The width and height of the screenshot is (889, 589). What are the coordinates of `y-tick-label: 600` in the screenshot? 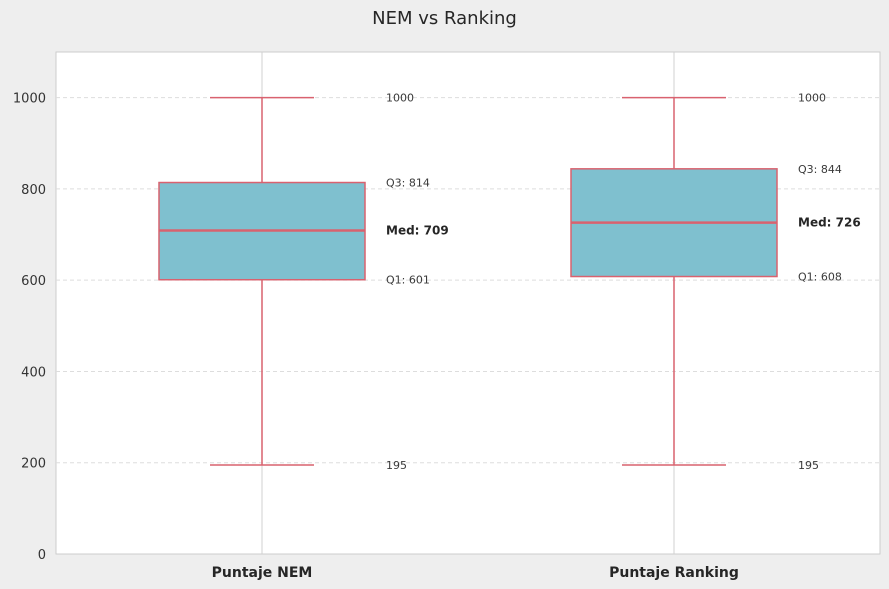 It's located at (33, 281).